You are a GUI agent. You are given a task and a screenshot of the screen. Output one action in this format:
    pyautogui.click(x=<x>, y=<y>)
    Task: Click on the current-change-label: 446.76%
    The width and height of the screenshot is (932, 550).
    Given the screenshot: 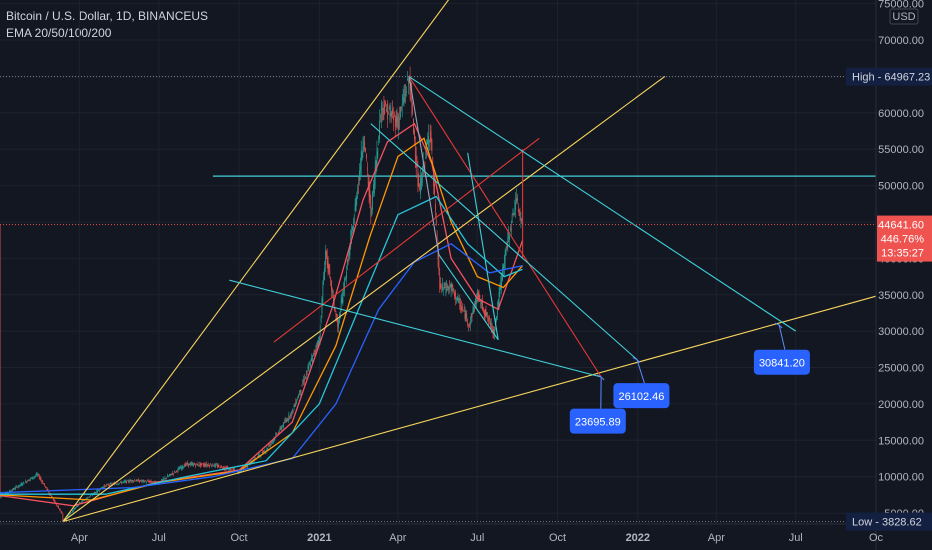 What is the action you would take?
    pyautogui.click(x=903, y=240)
    